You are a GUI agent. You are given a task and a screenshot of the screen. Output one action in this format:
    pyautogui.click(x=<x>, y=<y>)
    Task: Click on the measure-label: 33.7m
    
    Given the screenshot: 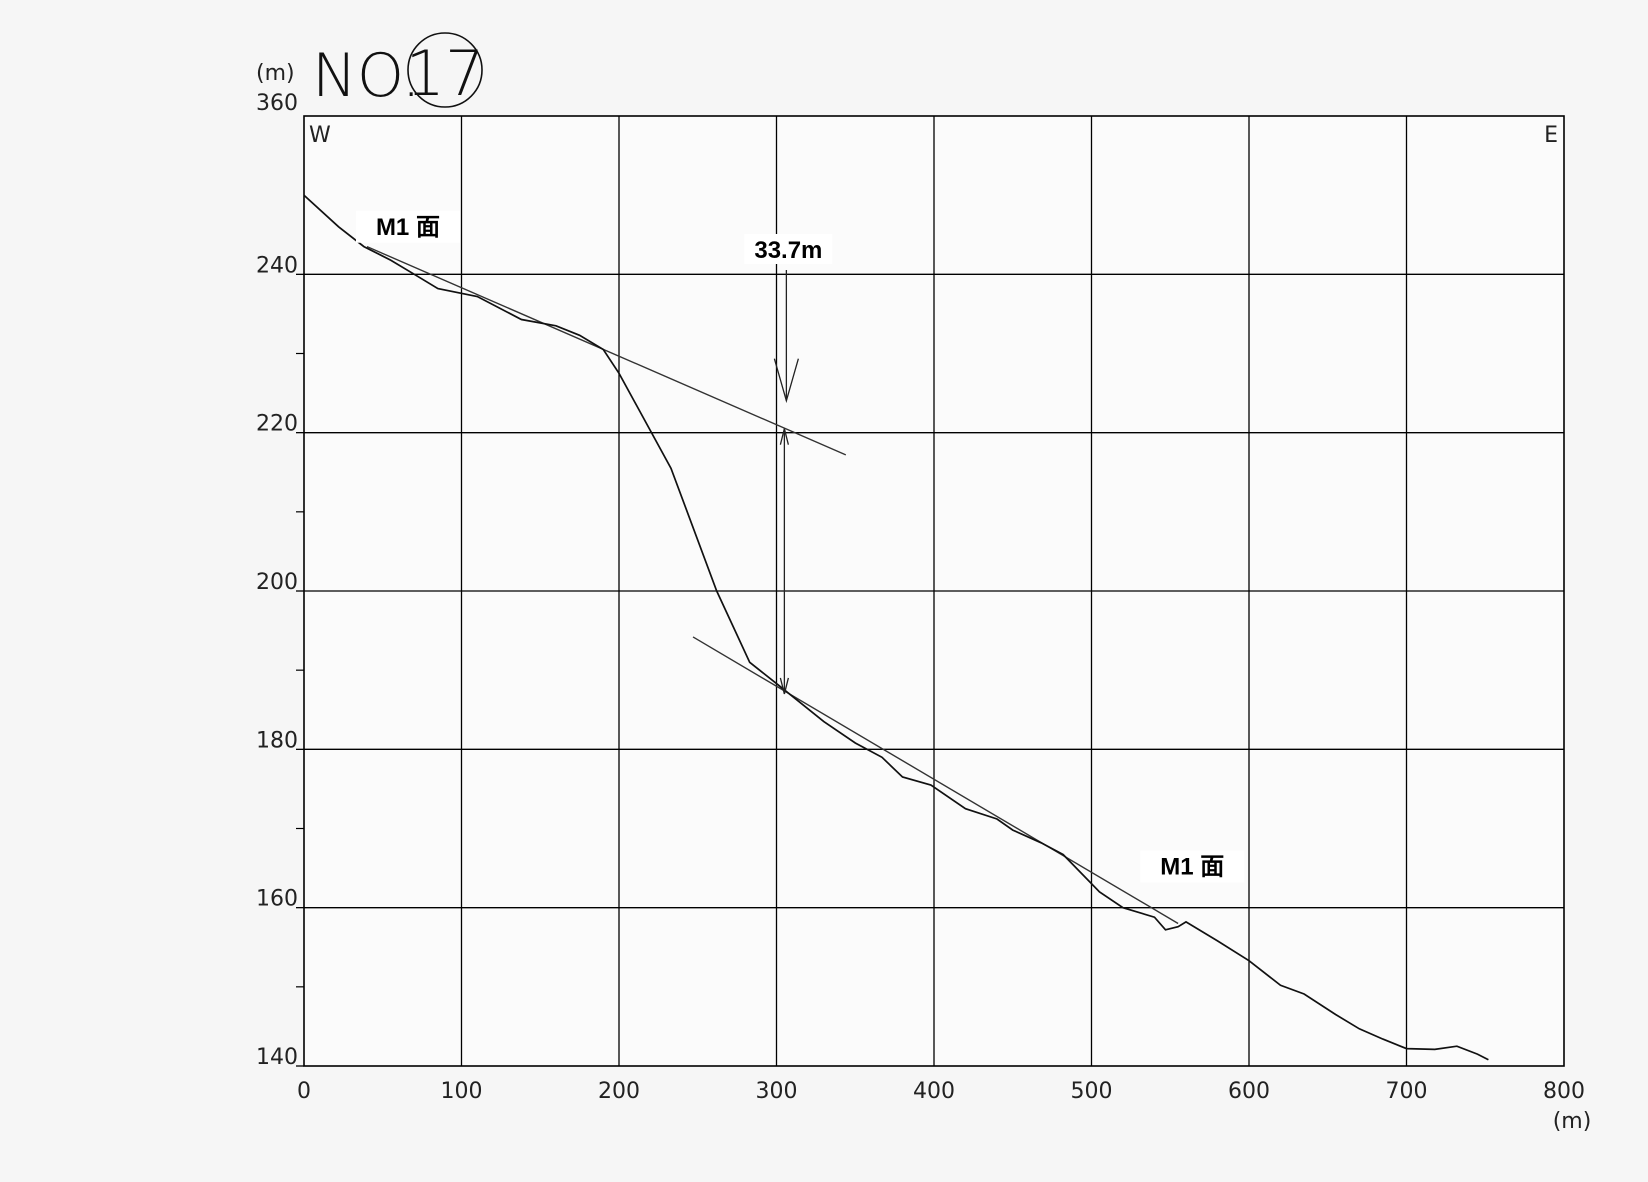 What is the action you would take?
    pyautogui.click(x=788, y=250)
    